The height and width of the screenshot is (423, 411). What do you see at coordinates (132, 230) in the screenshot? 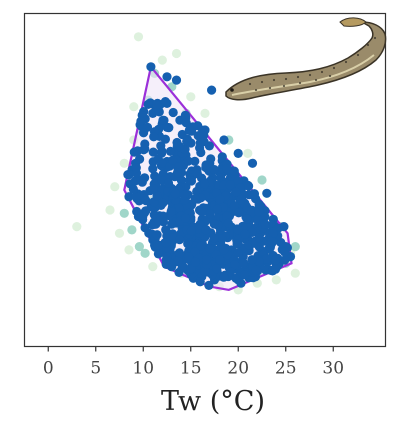
I see `intermediate-density-point` at bounding box center [132, 230].